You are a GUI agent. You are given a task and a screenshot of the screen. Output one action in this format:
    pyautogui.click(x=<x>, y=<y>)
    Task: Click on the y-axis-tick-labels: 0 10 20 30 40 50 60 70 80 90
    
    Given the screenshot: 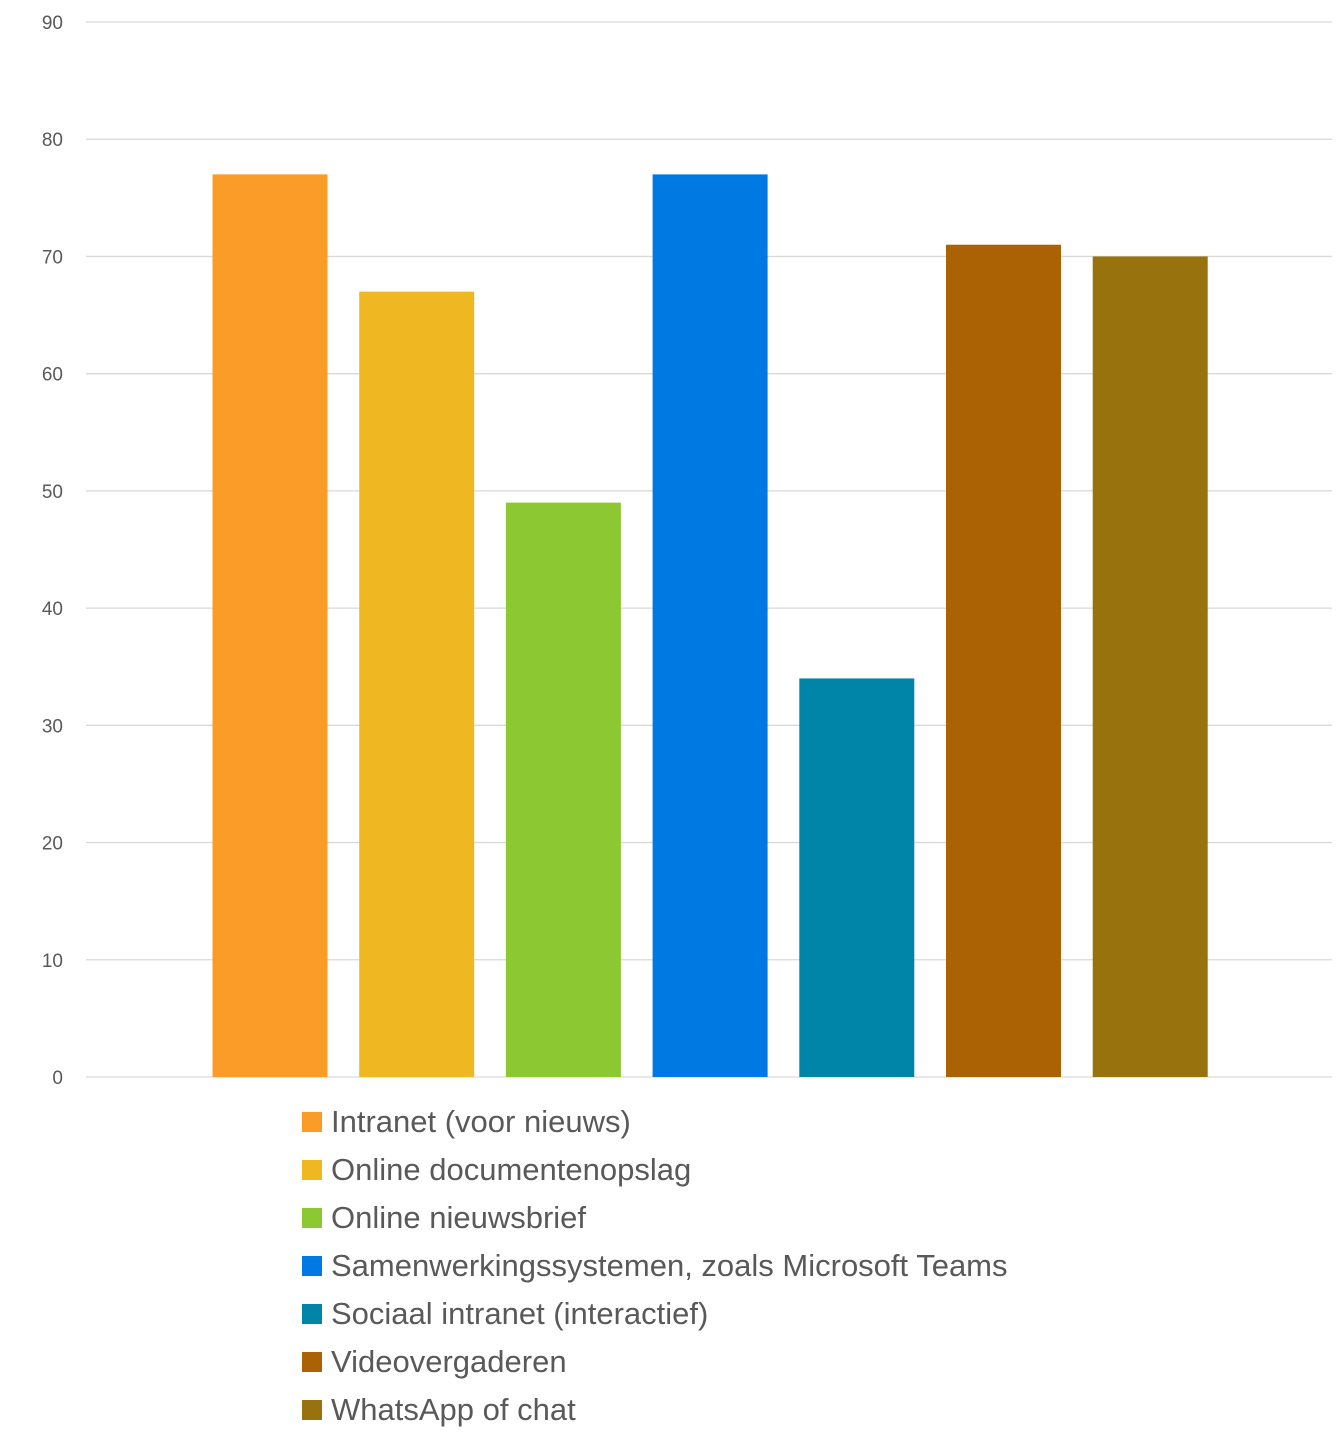 What is the action you would take?
    pyautogui.click(x=52, y=551)
    